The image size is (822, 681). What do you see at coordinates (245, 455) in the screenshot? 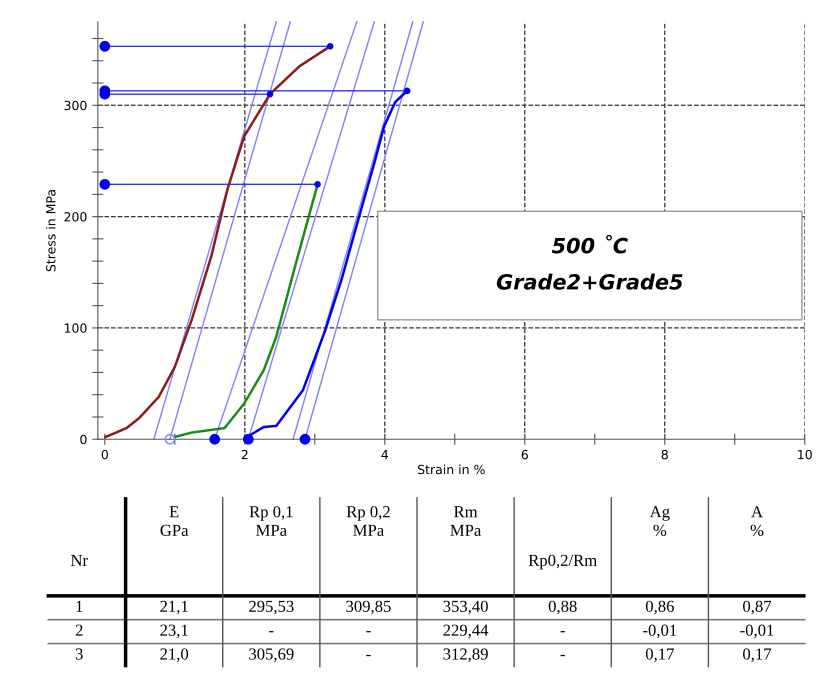
I see `x-tick-label: 2` at bounding box center [245, 455].